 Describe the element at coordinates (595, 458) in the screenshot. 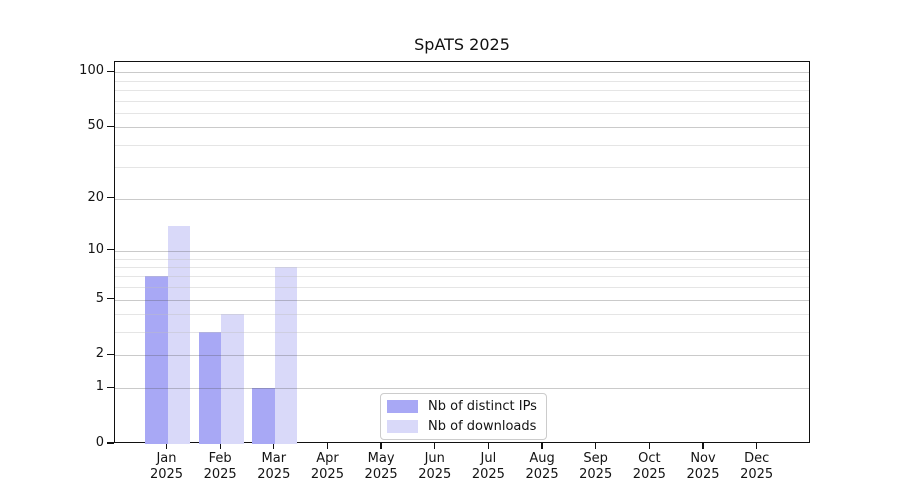

I see `x-tick-label-line: Sep` at that location.